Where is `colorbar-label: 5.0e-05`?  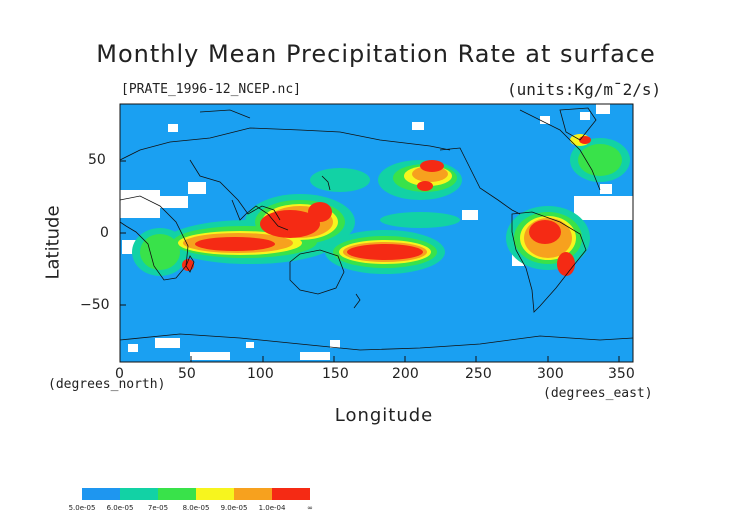
colorbar-label: 5.0e-05 is located at coordinates (82, 508).